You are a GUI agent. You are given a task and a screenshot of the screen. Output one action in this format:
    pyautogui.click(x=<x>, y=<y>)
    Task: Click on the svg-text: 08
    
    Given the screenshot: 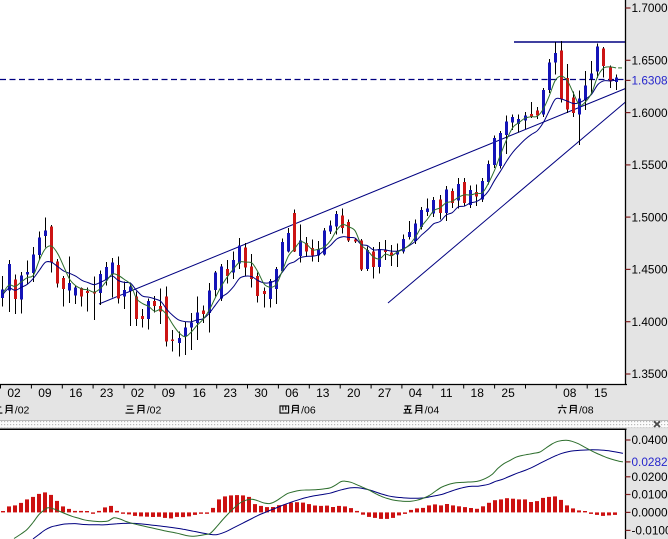 What is the action you would take?
    pyautogui.click(x=570, y=393)
    